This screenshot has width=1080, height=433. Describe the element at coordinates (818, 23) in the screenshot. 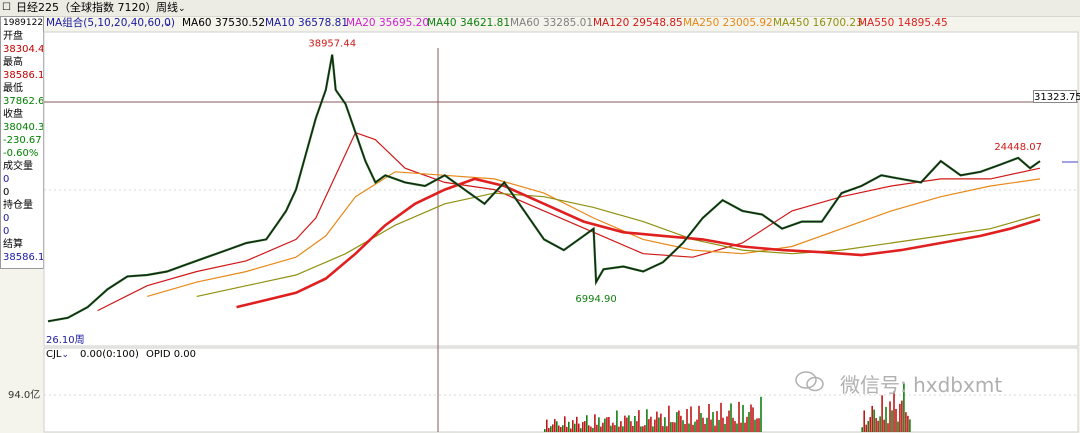

I see `ma-item: MA450 16700.23` at that location.